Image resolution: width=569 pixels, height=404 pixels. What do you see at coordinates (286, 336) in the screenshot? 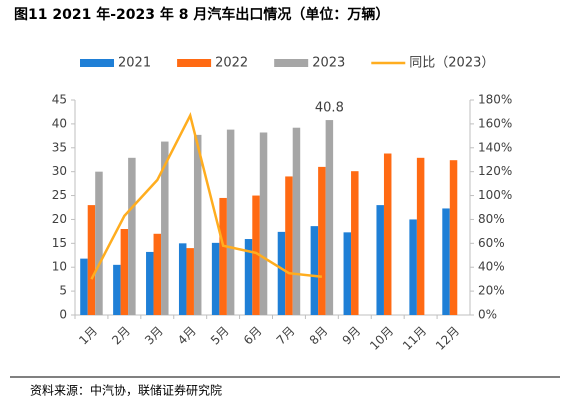
I see `x-tick-label: 7月` at bounding box center [286, 336].